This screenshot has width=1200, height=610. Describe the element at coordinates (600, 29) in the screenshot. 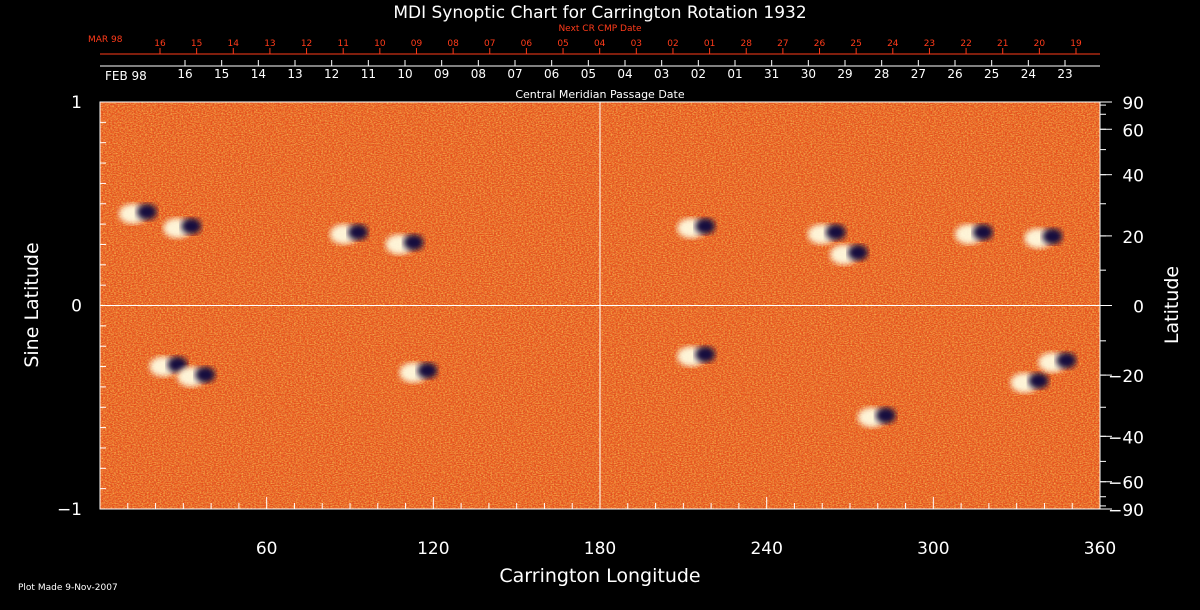

I see `next-cr-axis-label: Next CR CMP Date` at that location.